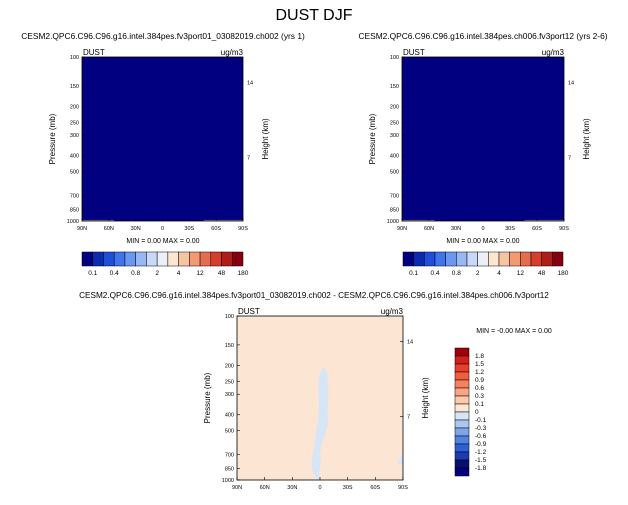 The image size is (628, 505). What do you see at coordinates (243, 273) in the screenshot?
I see `colorbar-label: 180` at bounding box center [243, 273].